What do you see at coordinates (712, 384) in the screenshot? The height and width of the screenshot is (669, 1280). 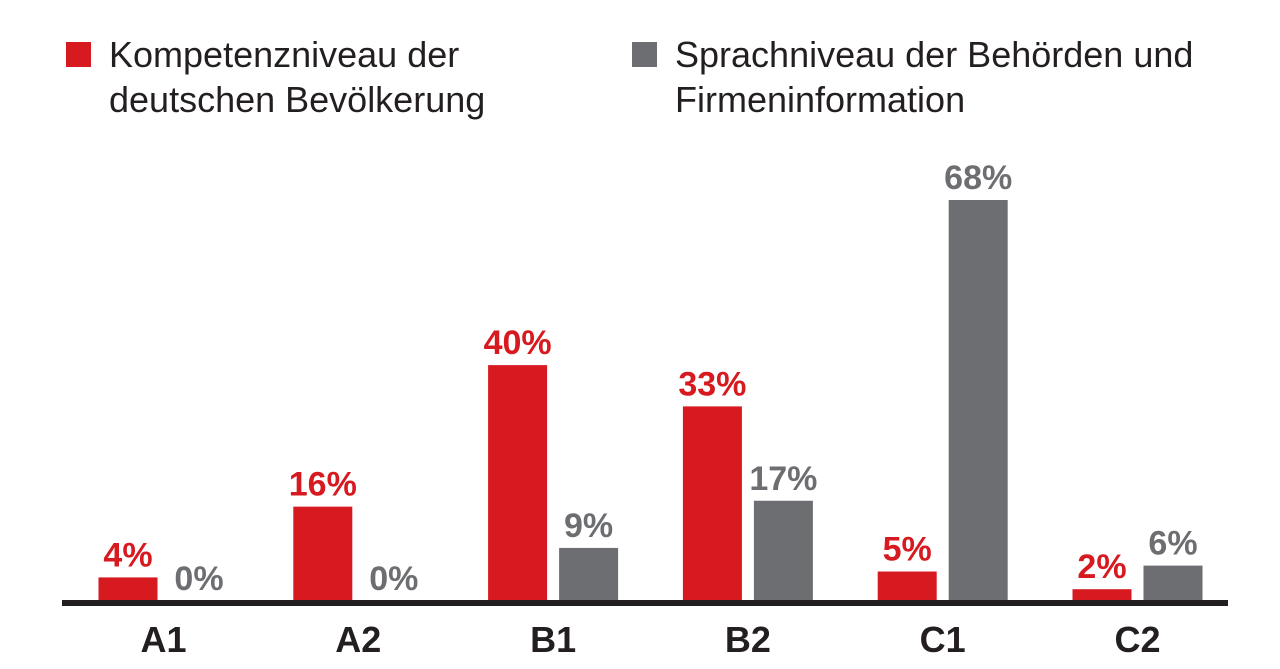 I see `value-label-b2-series-0: 33%` at bounding box center [712, 384].